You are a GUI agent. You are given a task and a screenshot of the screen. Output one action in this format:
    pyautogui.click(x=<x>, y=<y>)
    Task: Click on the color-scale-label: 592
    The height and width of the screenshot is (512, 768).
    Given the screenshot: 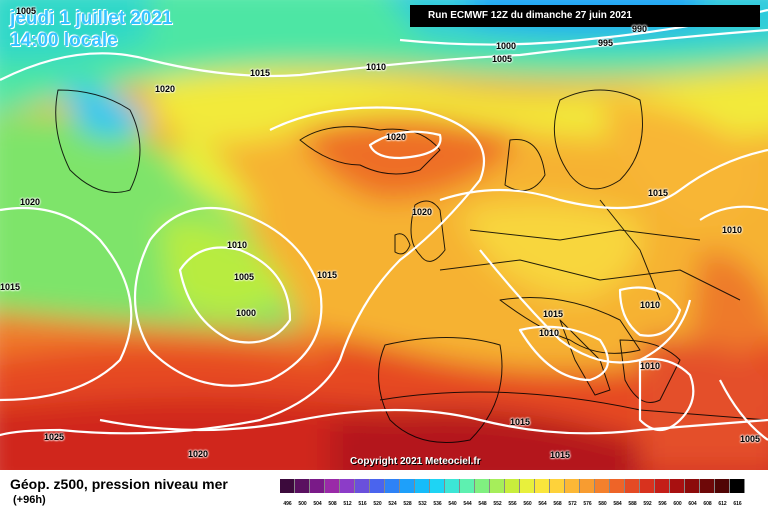 What is the action you would take?
    pyautogui.click(x=647, y=504)
    